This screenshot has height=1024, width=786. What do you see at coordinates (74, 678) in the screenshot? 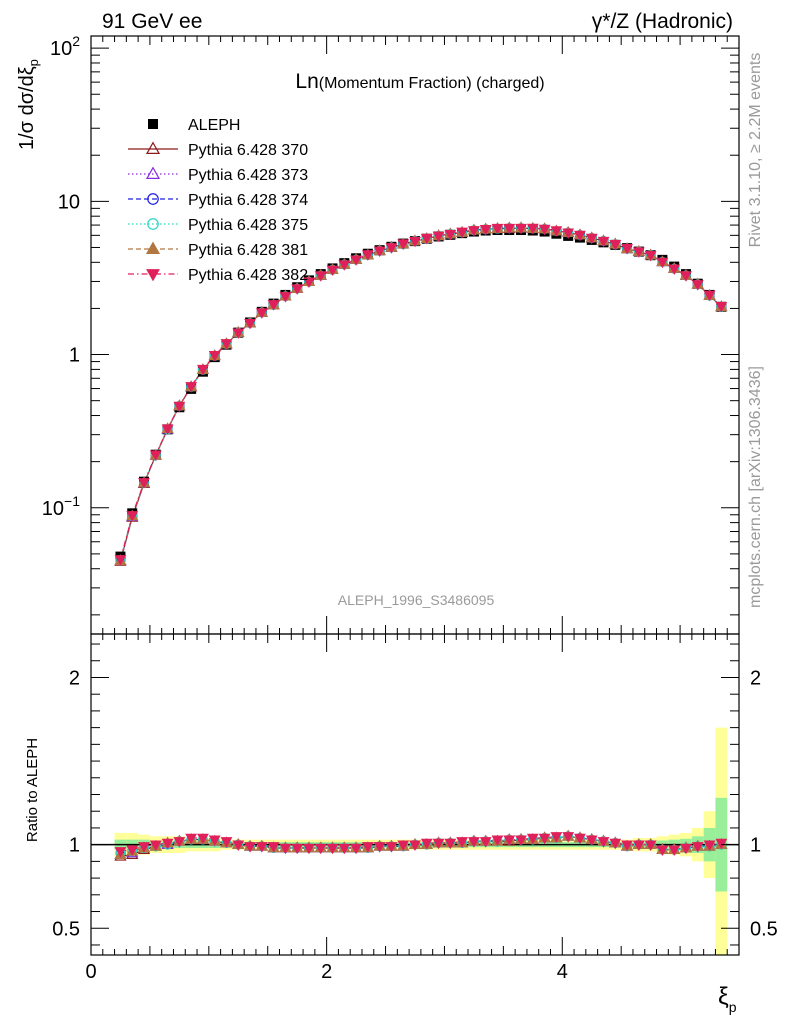
I see `ratio-y-tick-label: 2` at bounding box center [74, 678].